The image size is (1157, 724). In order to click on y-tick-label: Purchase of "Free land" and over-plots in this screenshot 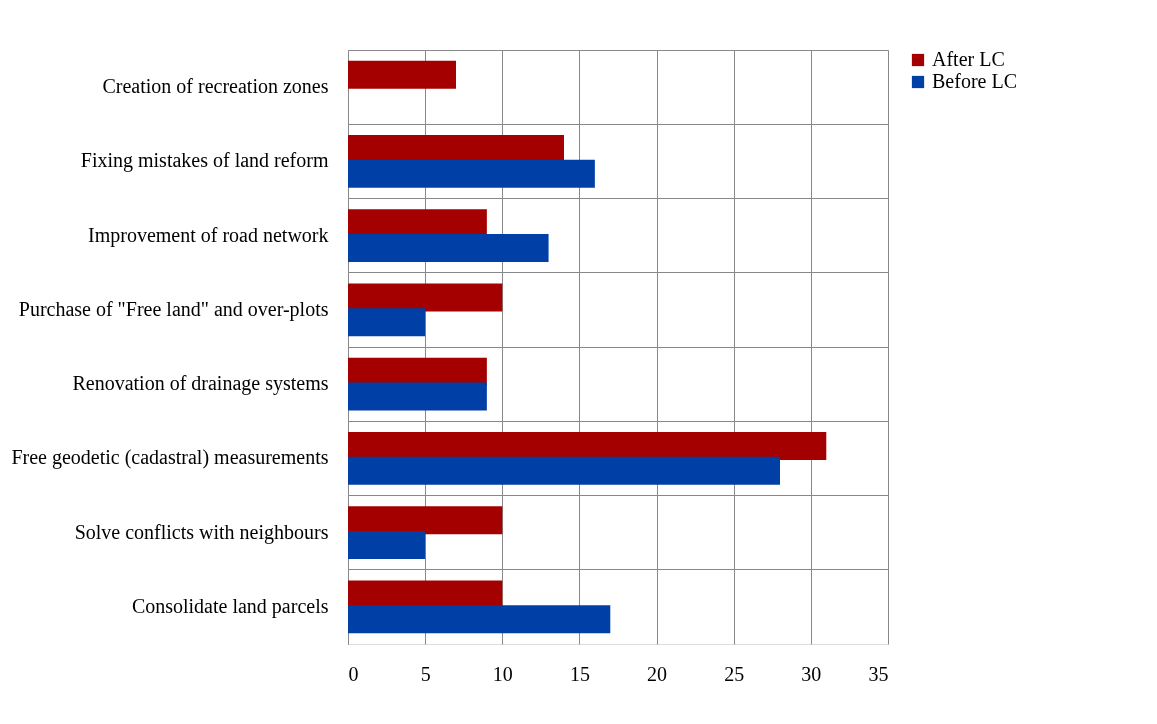, I will do `click(173, 309)`.